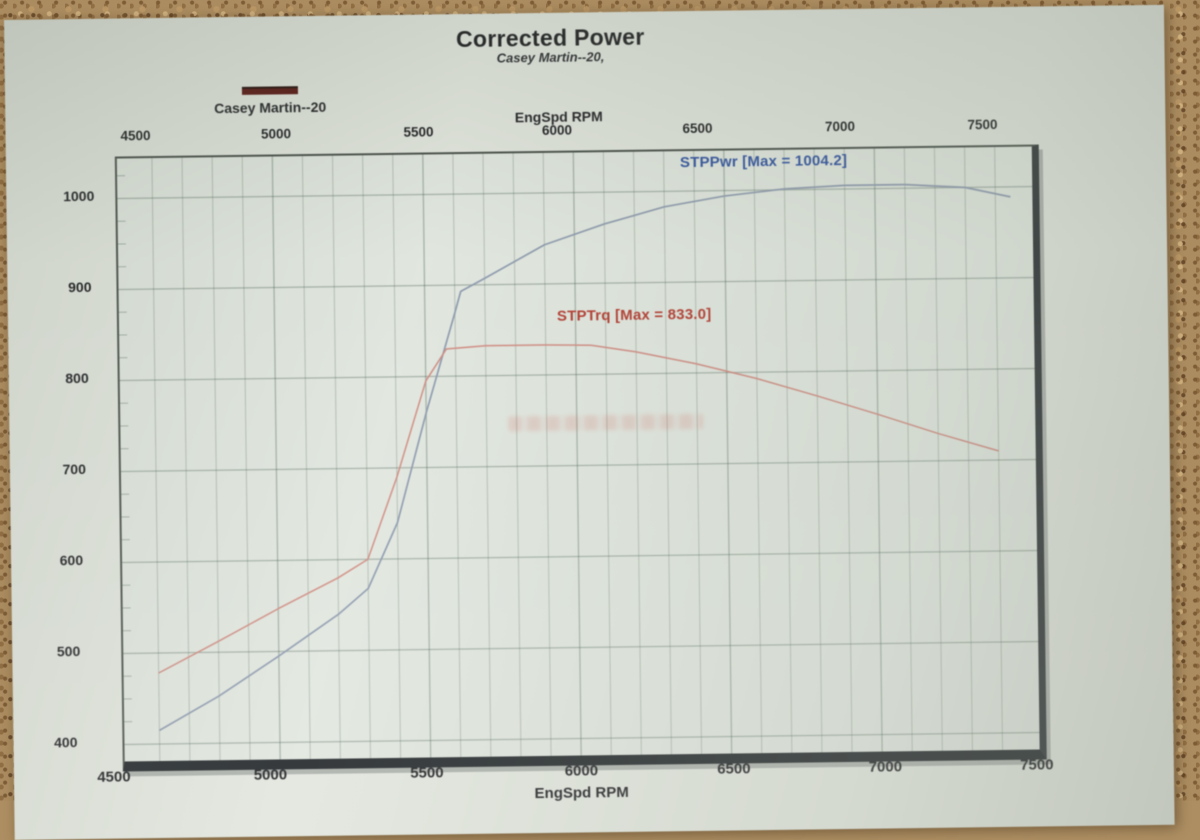 The height and width of the screenshot is (840, 1200). Describe the element at coordinates (58, 651) in the screenshot. I see `left-y-tick-label: 500` at that location.